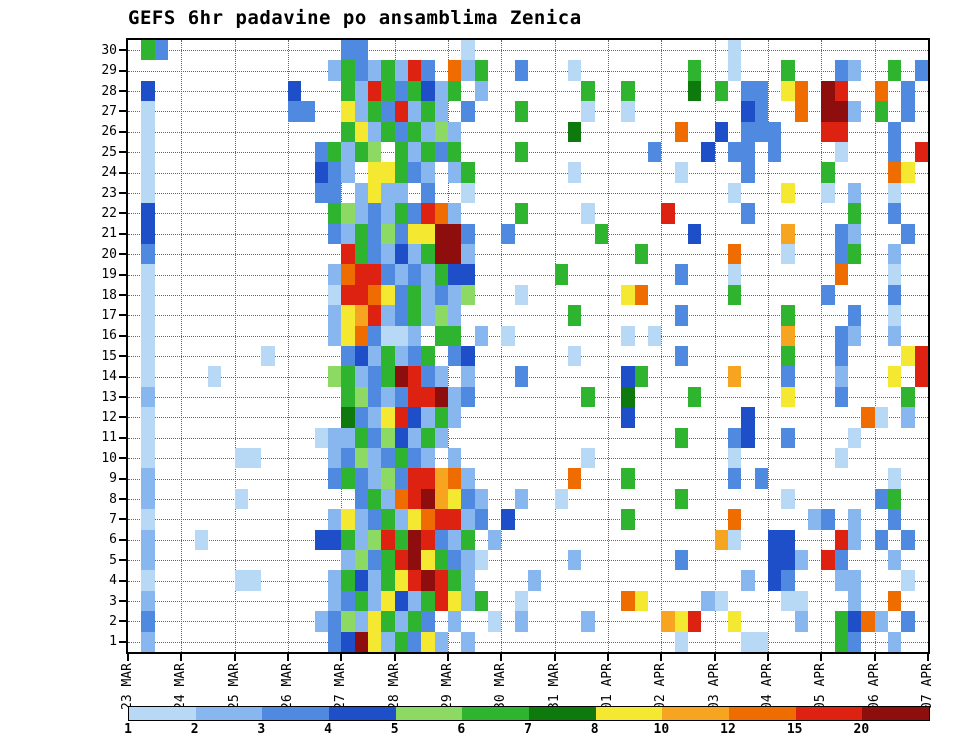 The image size is (960, 742). Describe the element at coordinates (109, 50) in the screenshot. I see `y-tick-label: 30` at that location.